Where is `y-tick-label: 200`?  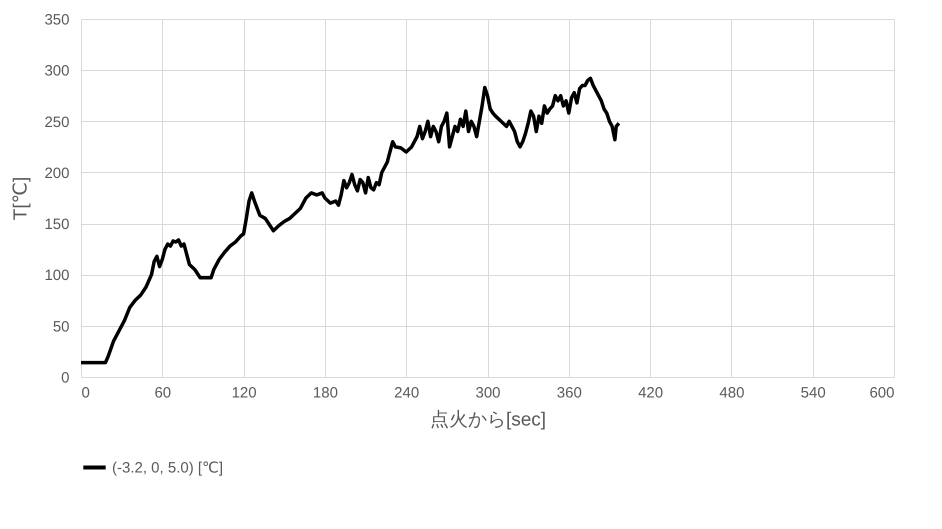 y-tick-label: 200 is located at coordinates (57, 173).